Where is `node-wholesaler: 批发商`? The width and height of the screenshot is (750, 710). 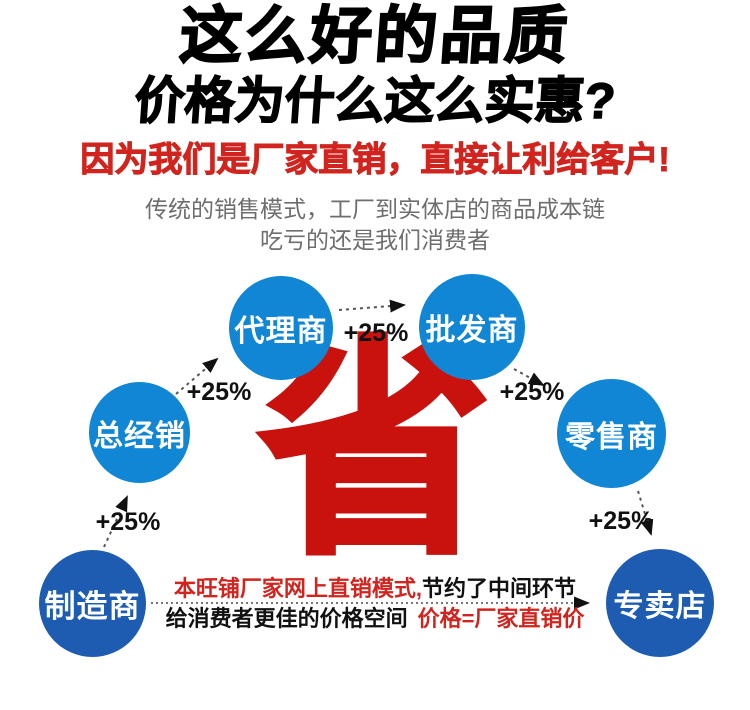
node-wholesaler: 批发商 is located at coordinates (472, 327).